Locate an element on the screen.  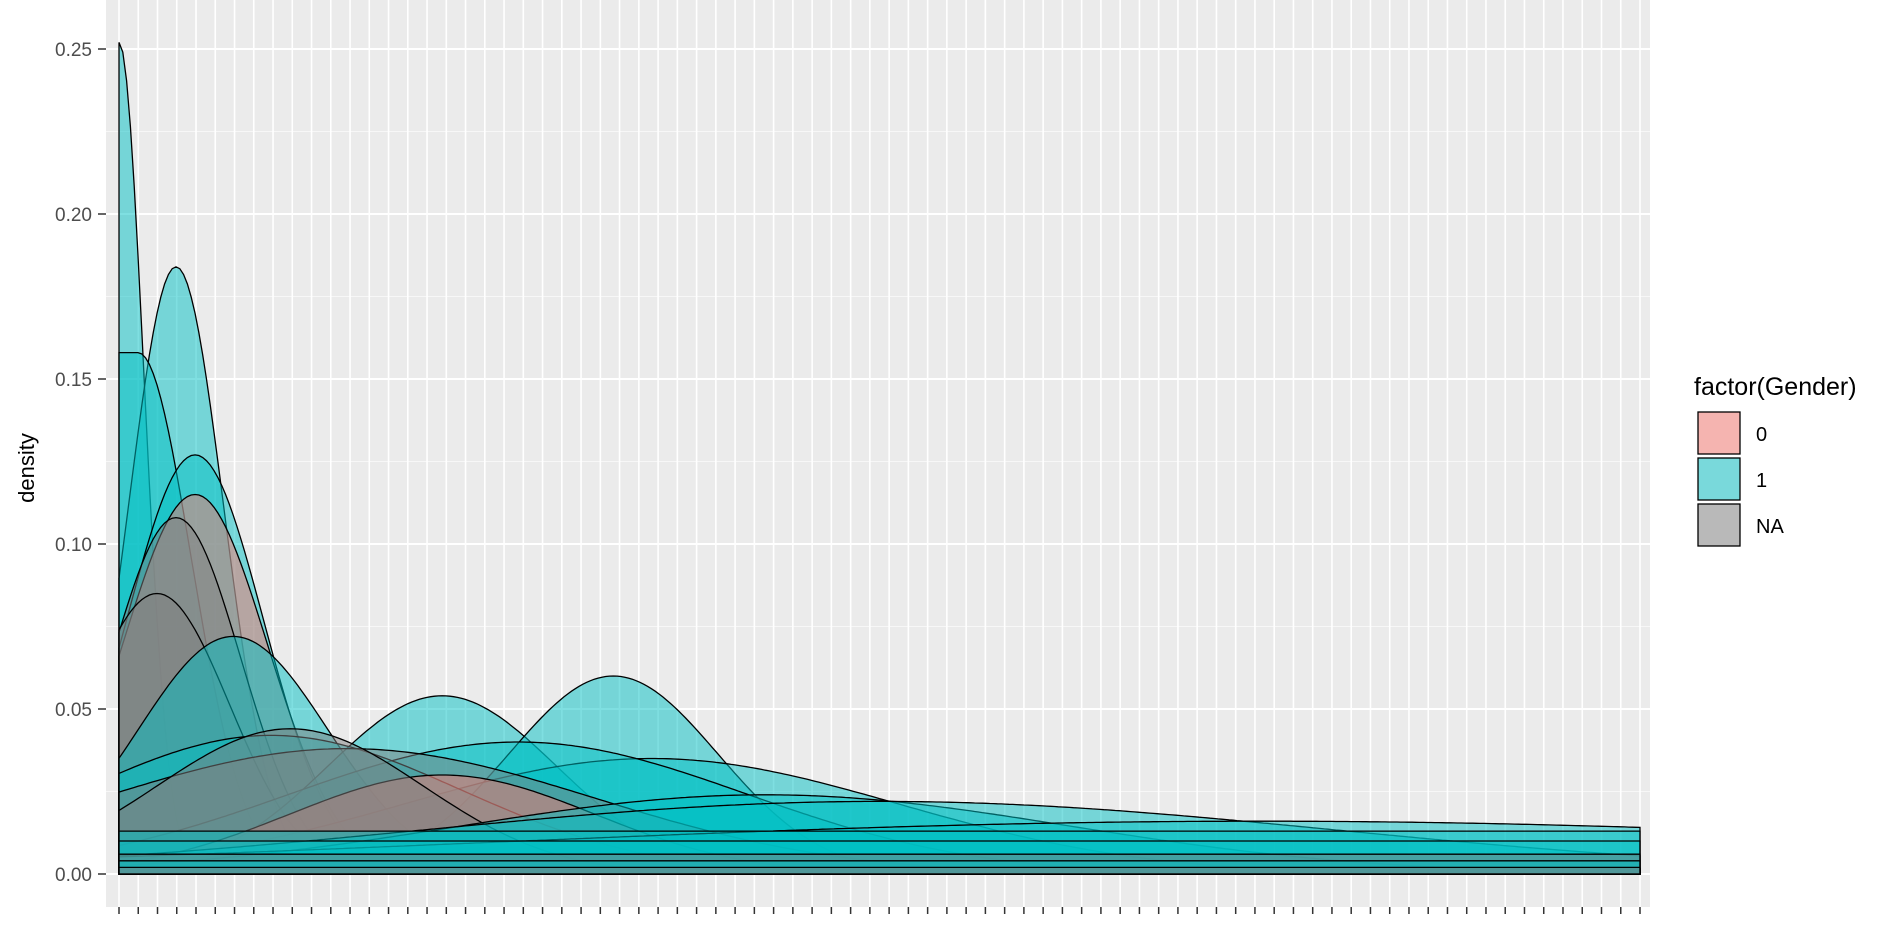
legend: factor(Gender) 0 1 NA is located at coordinates (1775, 460).